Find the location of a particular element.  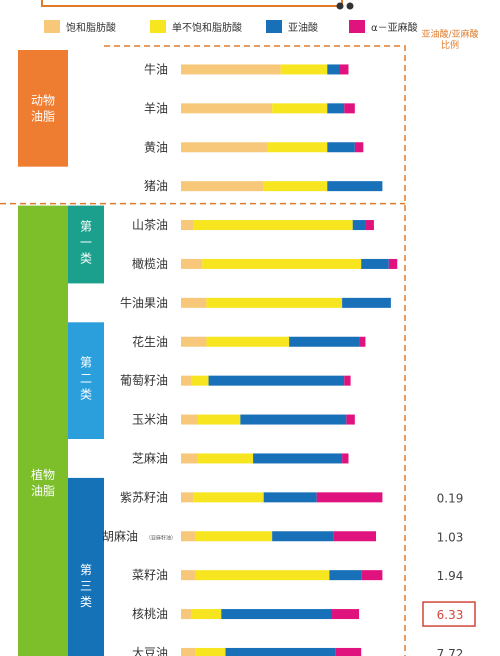

legend-label: 亚油酸 is located at coordinates (303, 27).